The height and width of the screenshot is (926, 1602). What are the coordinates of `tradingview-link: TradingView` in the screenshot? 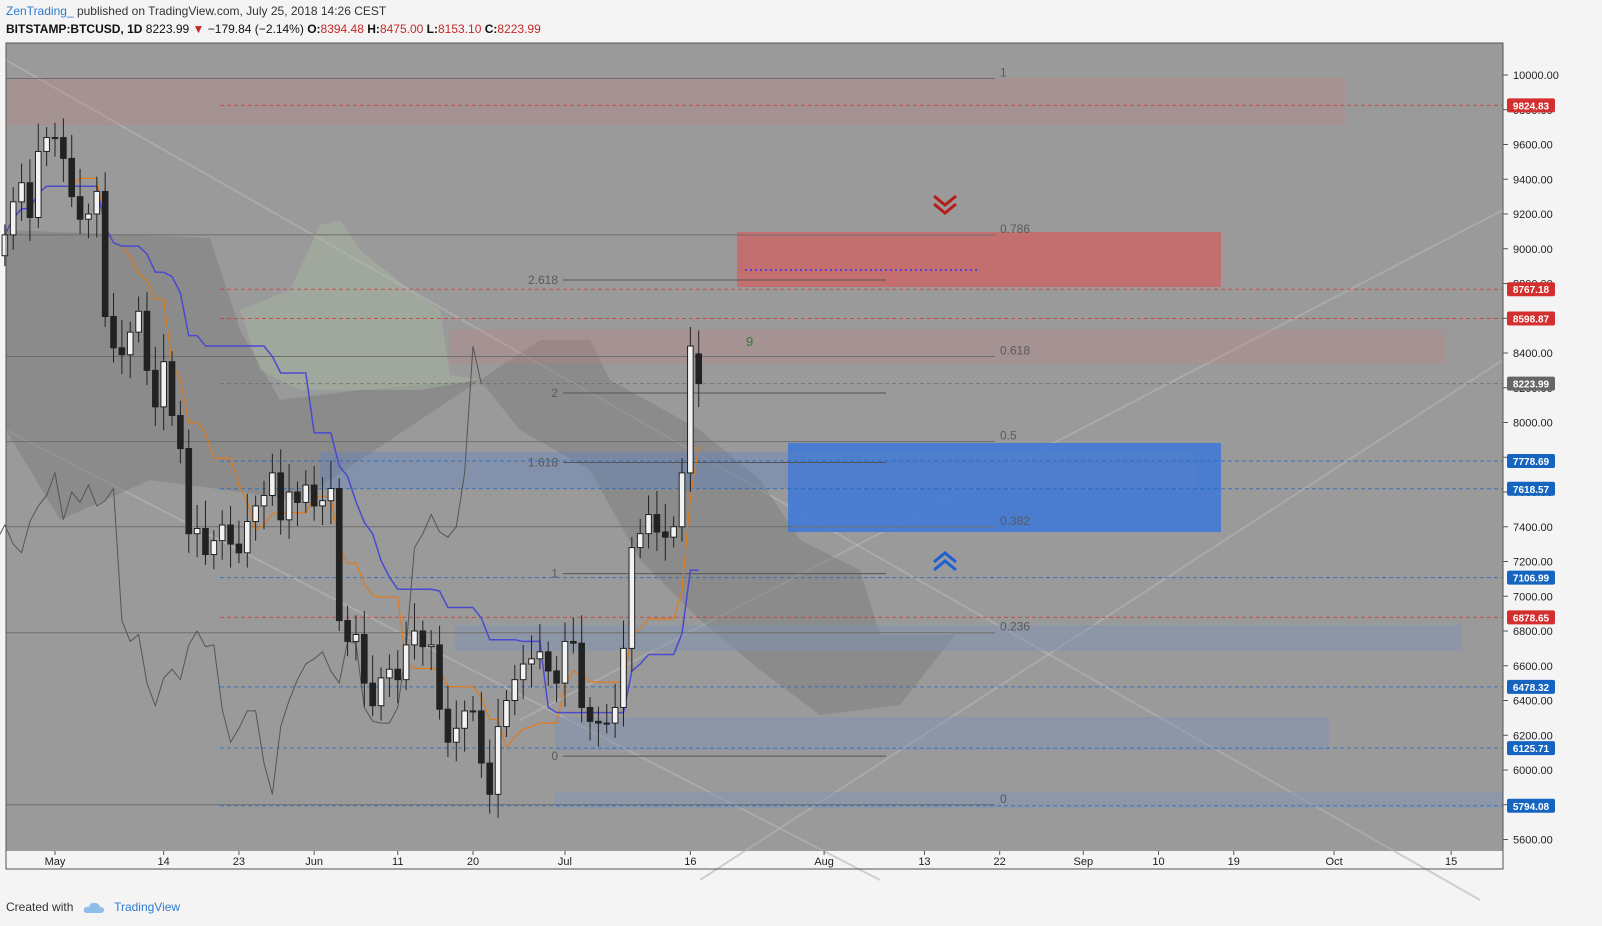 It's located at (147, 907).